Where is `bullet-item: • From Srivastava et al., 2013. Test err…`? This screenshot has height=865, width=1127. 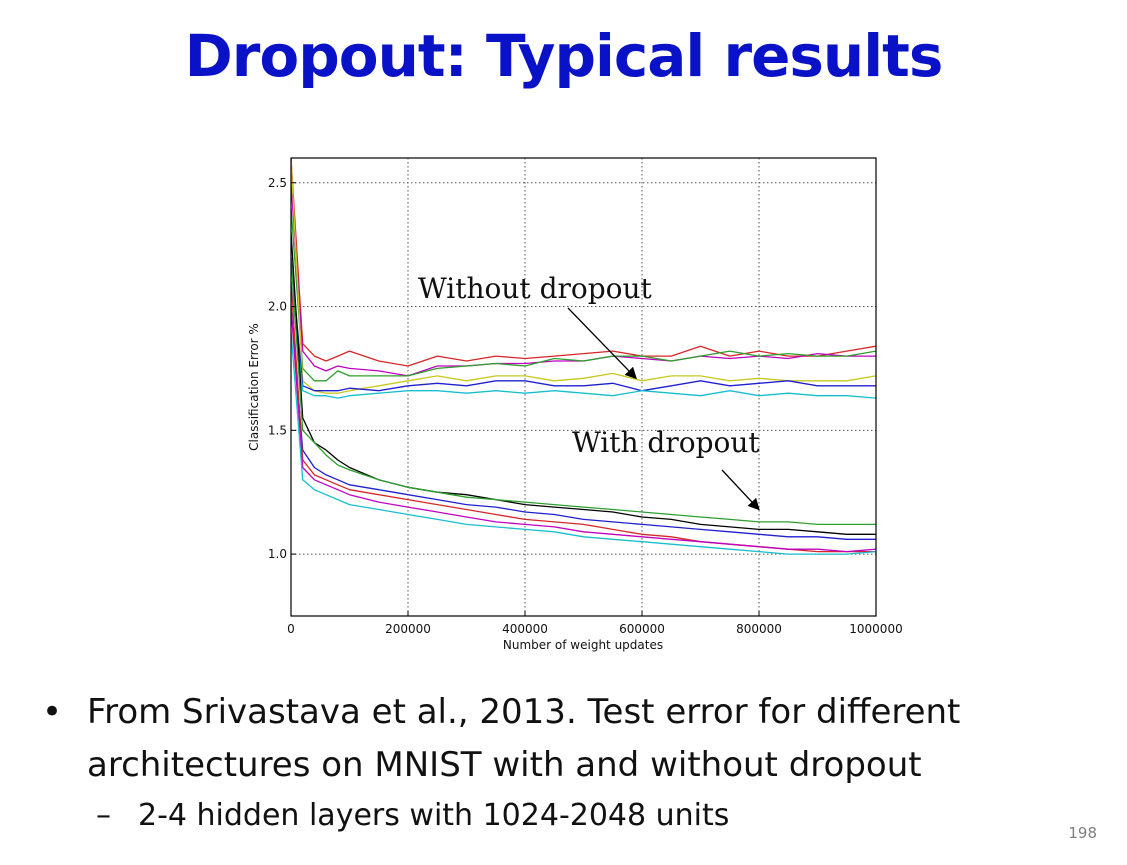
bullet-item: • From Srivastava et al., 2013. Test err… is located at coordinates (560, 739).